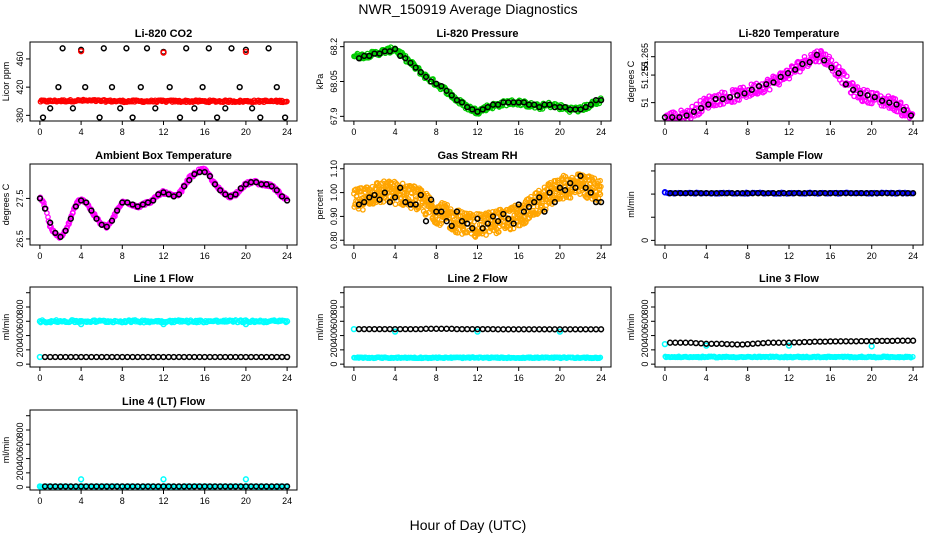 This screenshot has width=936, height=540. I want to click on y-tick-label: 0.90, so click(334, 217).